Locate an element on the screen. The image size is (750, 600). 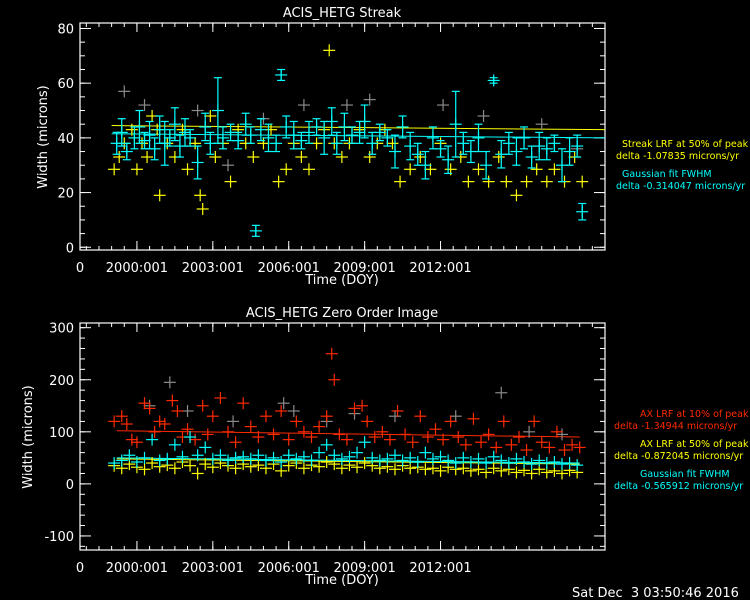
top-legend-text: delta -0.314047 microns/yr is located at coordinates (680, 186).